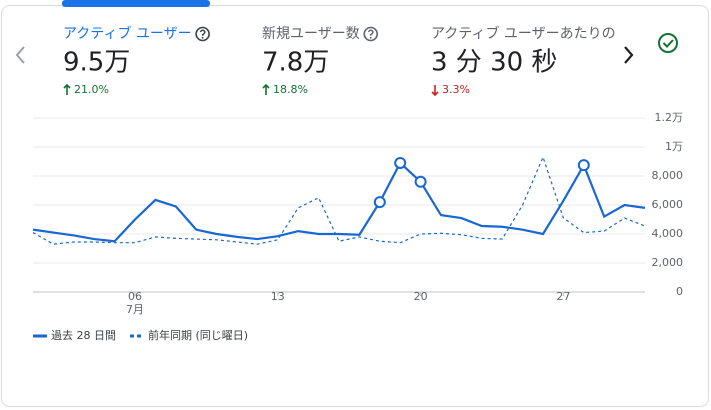 The height and width of the screenshot is (410, 711). Describe the element at coordinates (668, 233) in the screenshot. I see `y-tick-label: 4,000` at that location.